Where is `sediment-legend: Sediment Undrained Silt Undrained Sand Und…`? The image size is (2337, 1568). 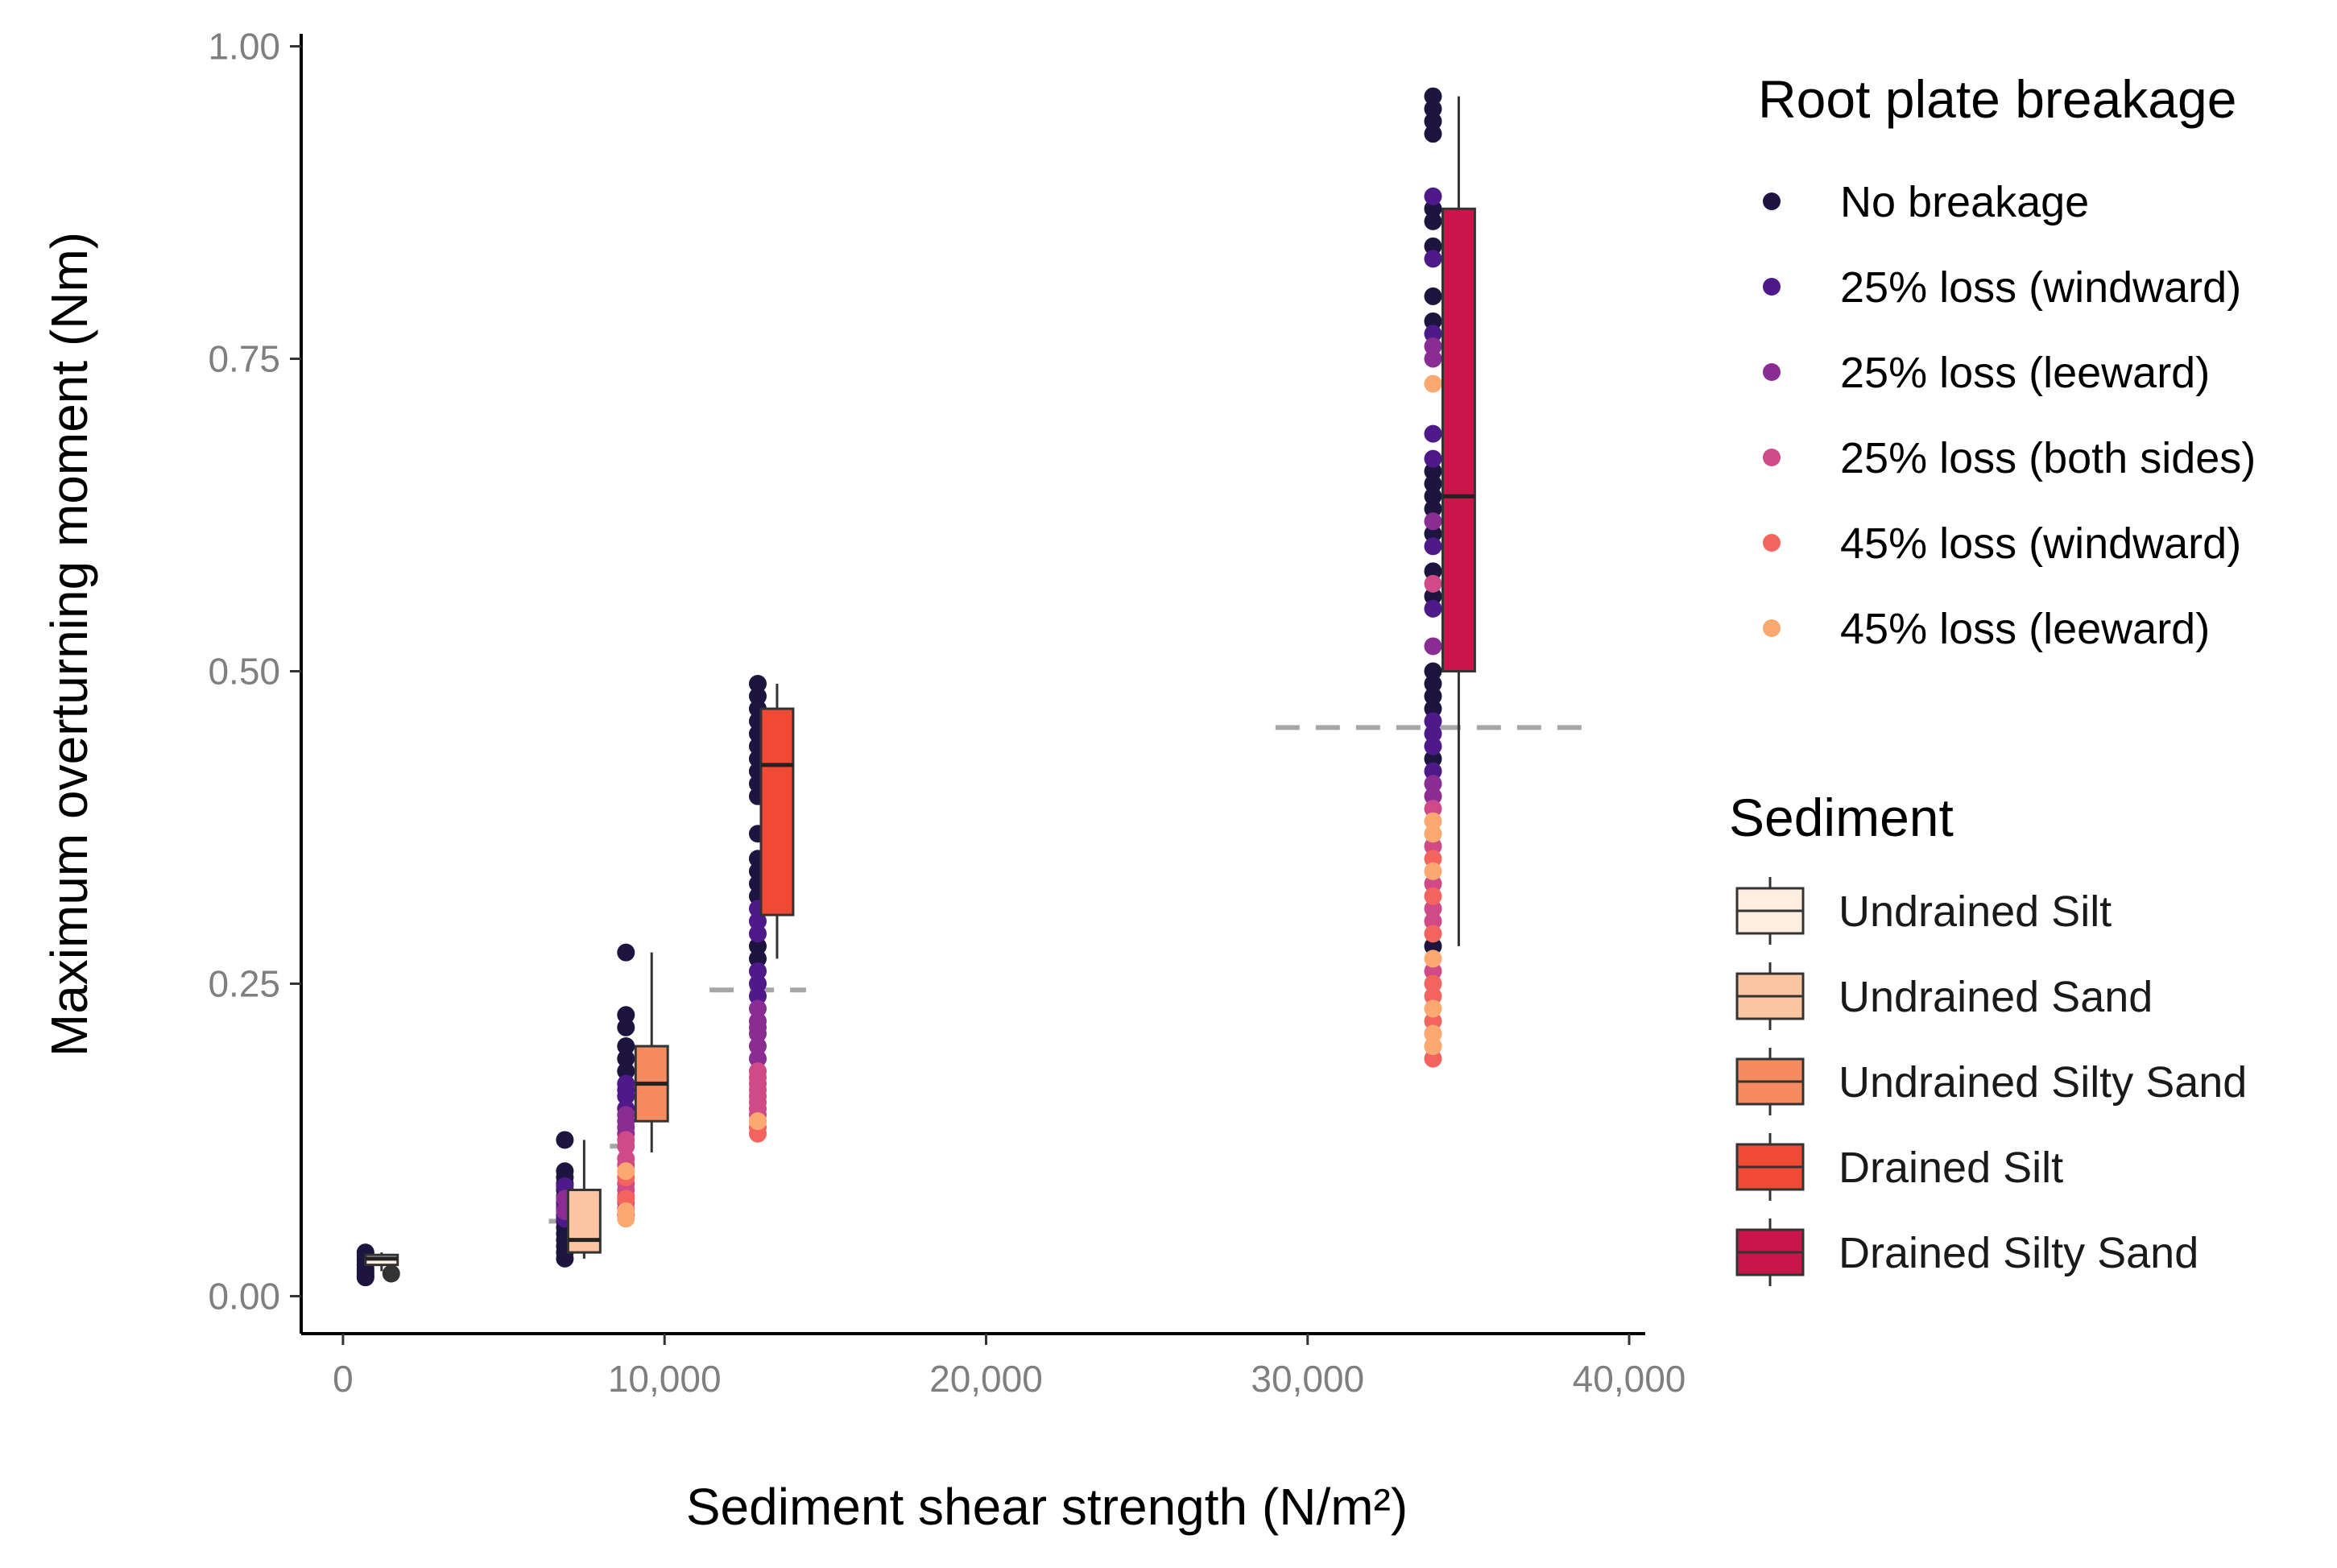 sediment-legend: Sediment Undrained Silt Undrained Sand Und… is located at coordinates (1988, 1037).